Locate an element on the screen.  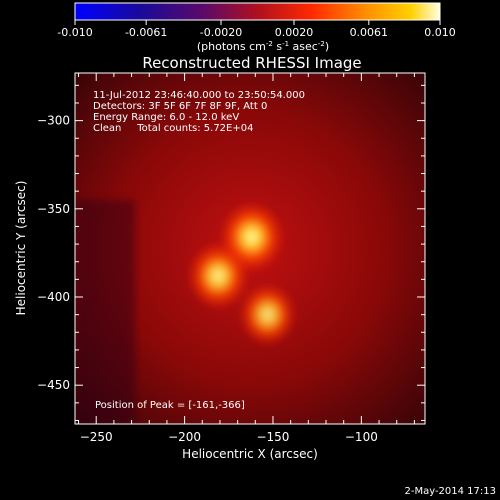
emission-sources is located at coordinates (242, 273).